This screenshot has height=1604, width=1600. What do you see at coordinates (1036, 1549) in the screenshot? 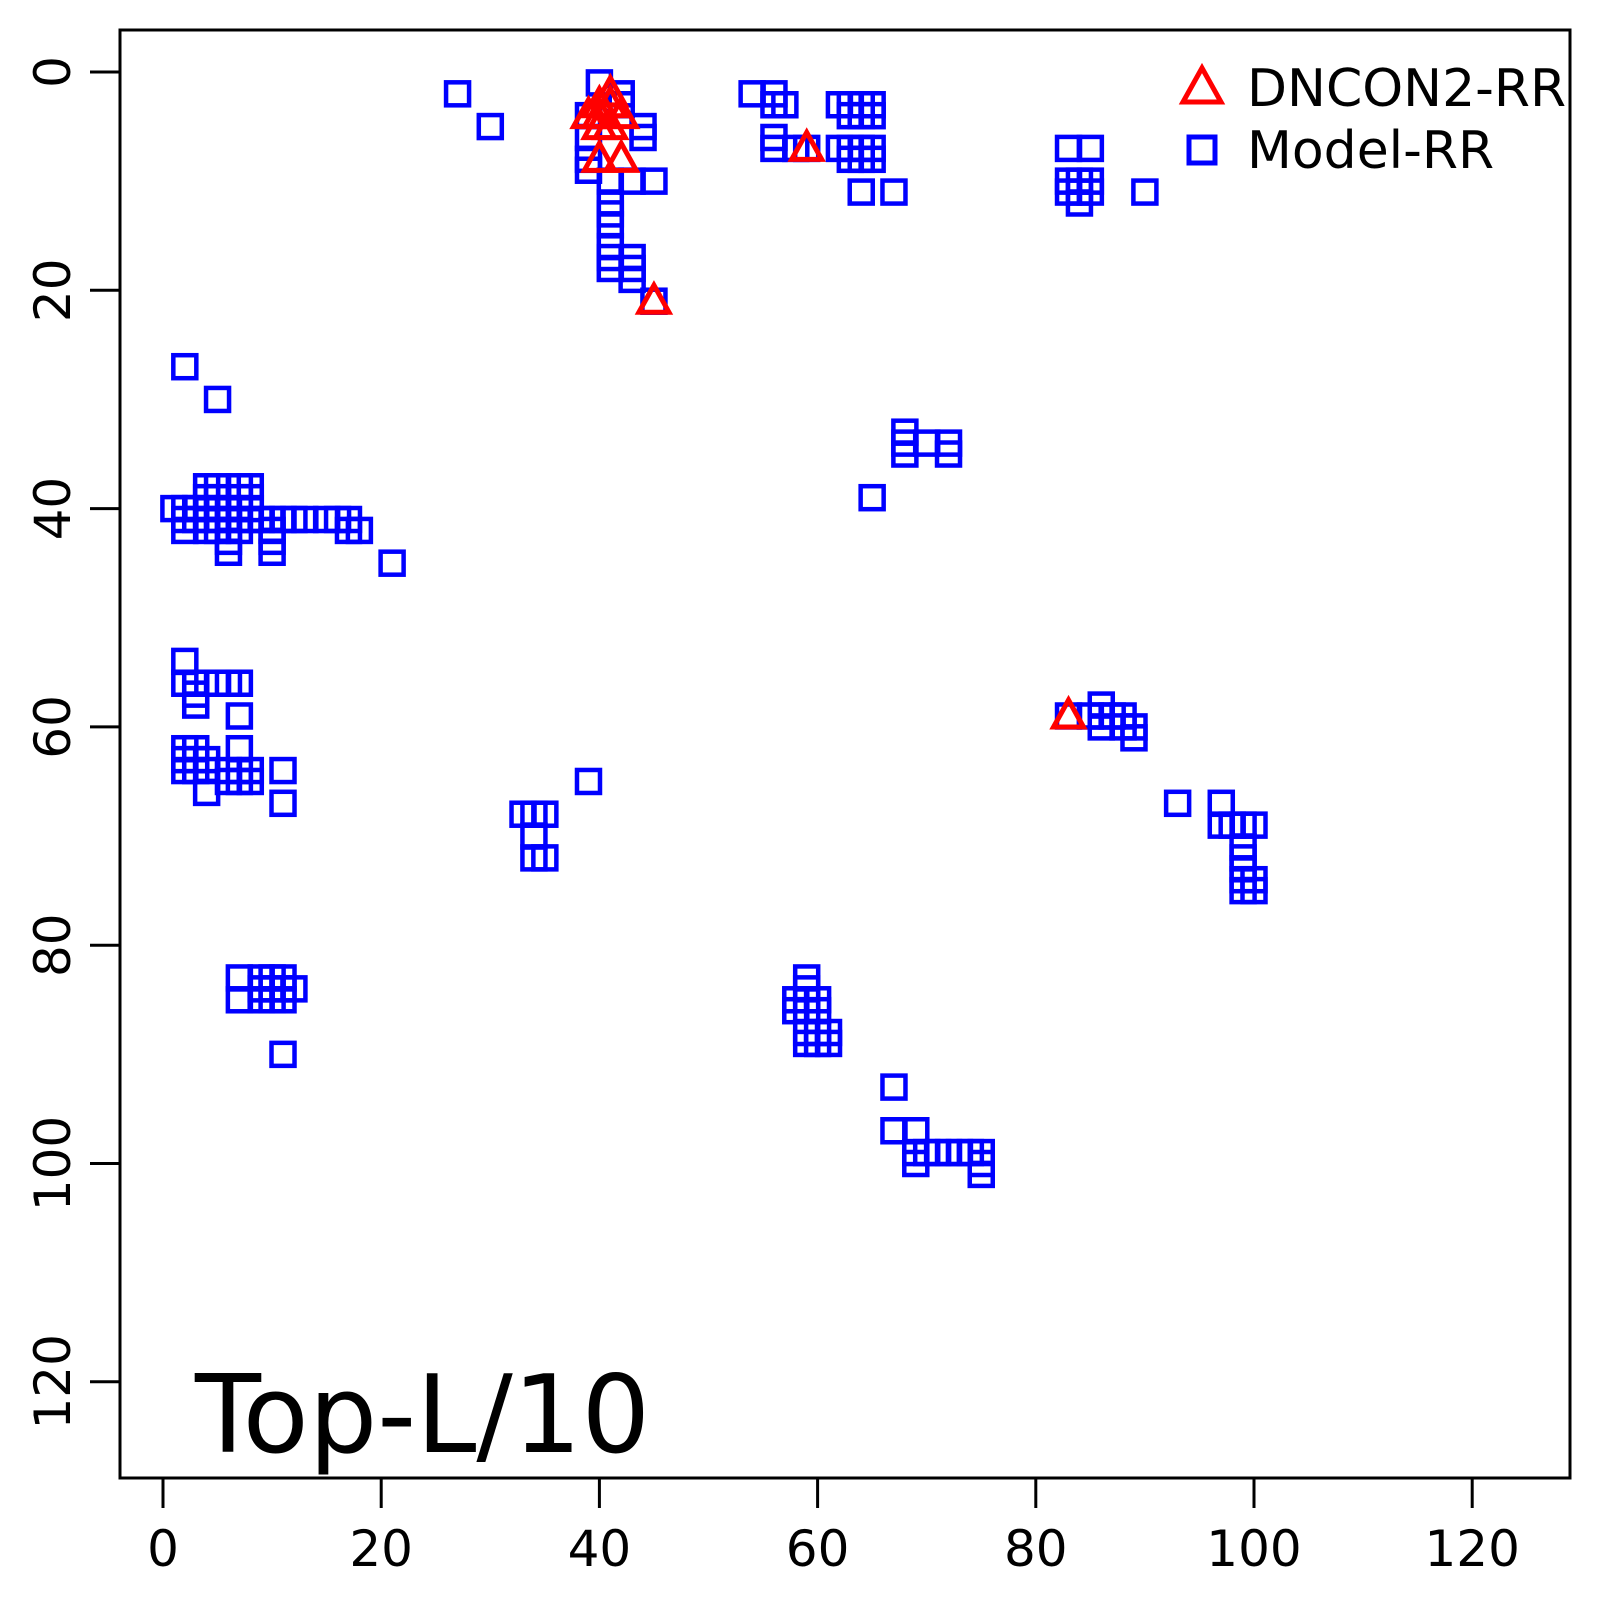
I see `x-tick-label: 80` at bounding box center [1036, 1549].